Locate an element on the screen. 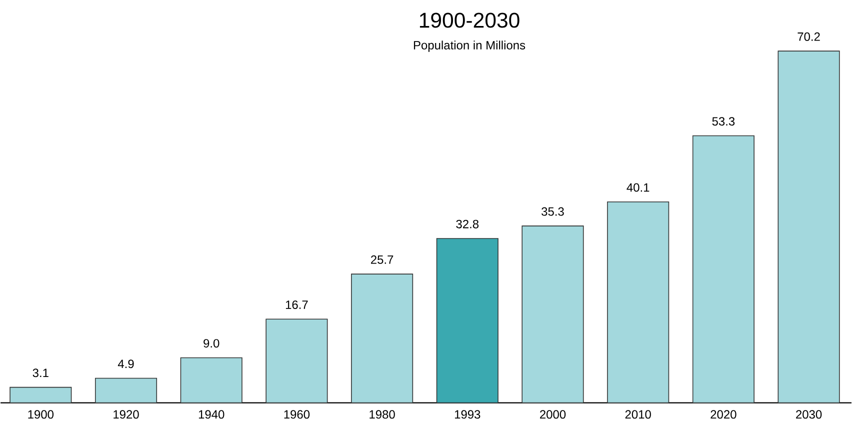 This screenshot has height=429, width=852. x-tick-label: 2000 is located at coordinates (553, 414).